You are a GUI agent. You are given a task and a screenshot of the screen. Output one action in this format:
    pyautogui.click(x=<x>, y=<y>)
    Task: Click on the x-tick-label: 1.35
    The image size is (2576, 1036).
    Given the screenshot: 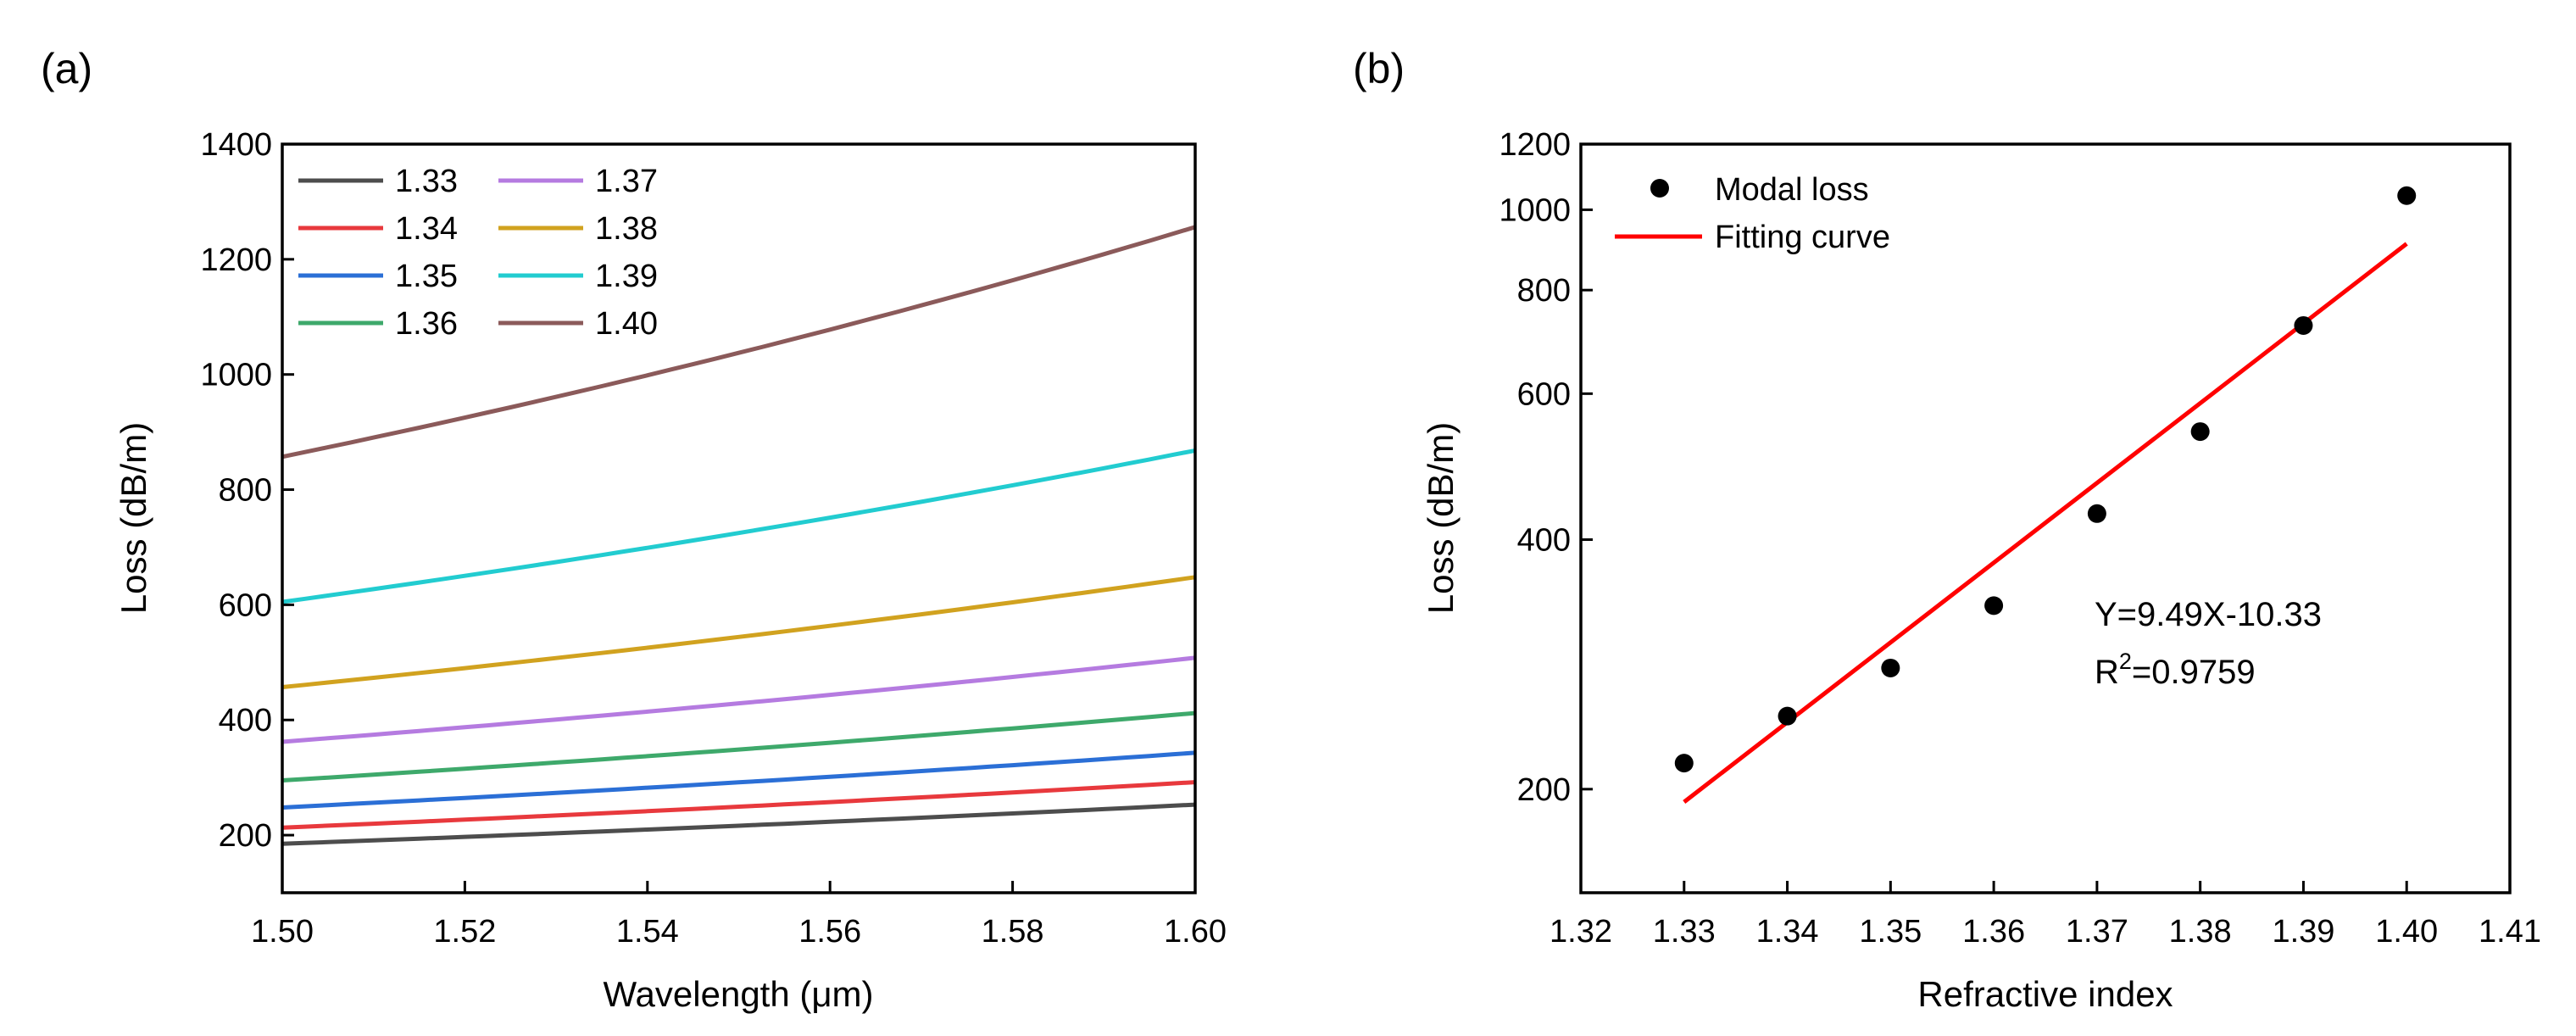 What is the action you would take?
    pyautogui.click(x=1890, y=932)
    